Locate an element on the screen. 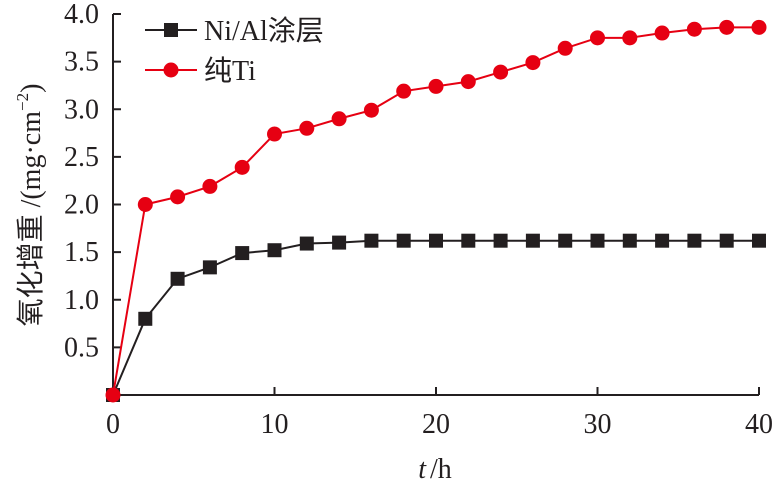  y-tick-label: 1.0 is located at coordinates (81, 300).